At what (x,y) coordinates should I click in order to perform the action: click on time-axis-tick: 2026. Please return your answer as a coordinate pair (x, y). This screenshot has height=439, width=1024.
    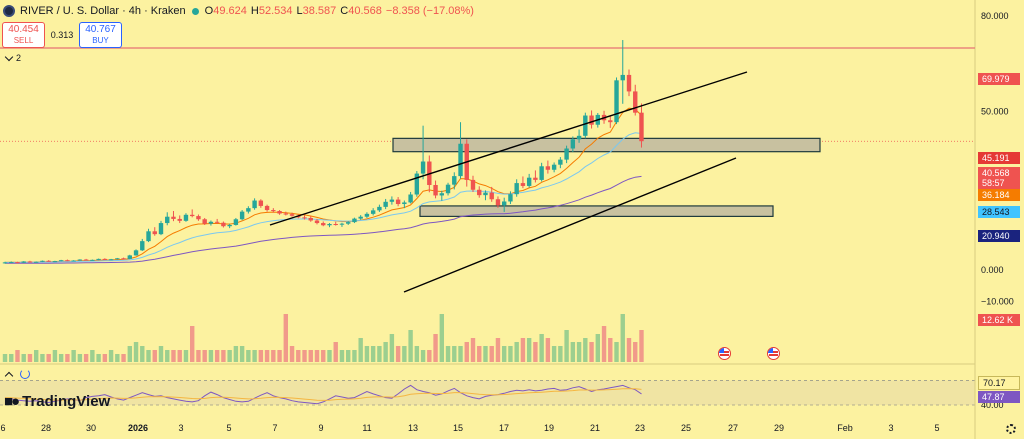
    Looking at the image, I should click on (138, 428).